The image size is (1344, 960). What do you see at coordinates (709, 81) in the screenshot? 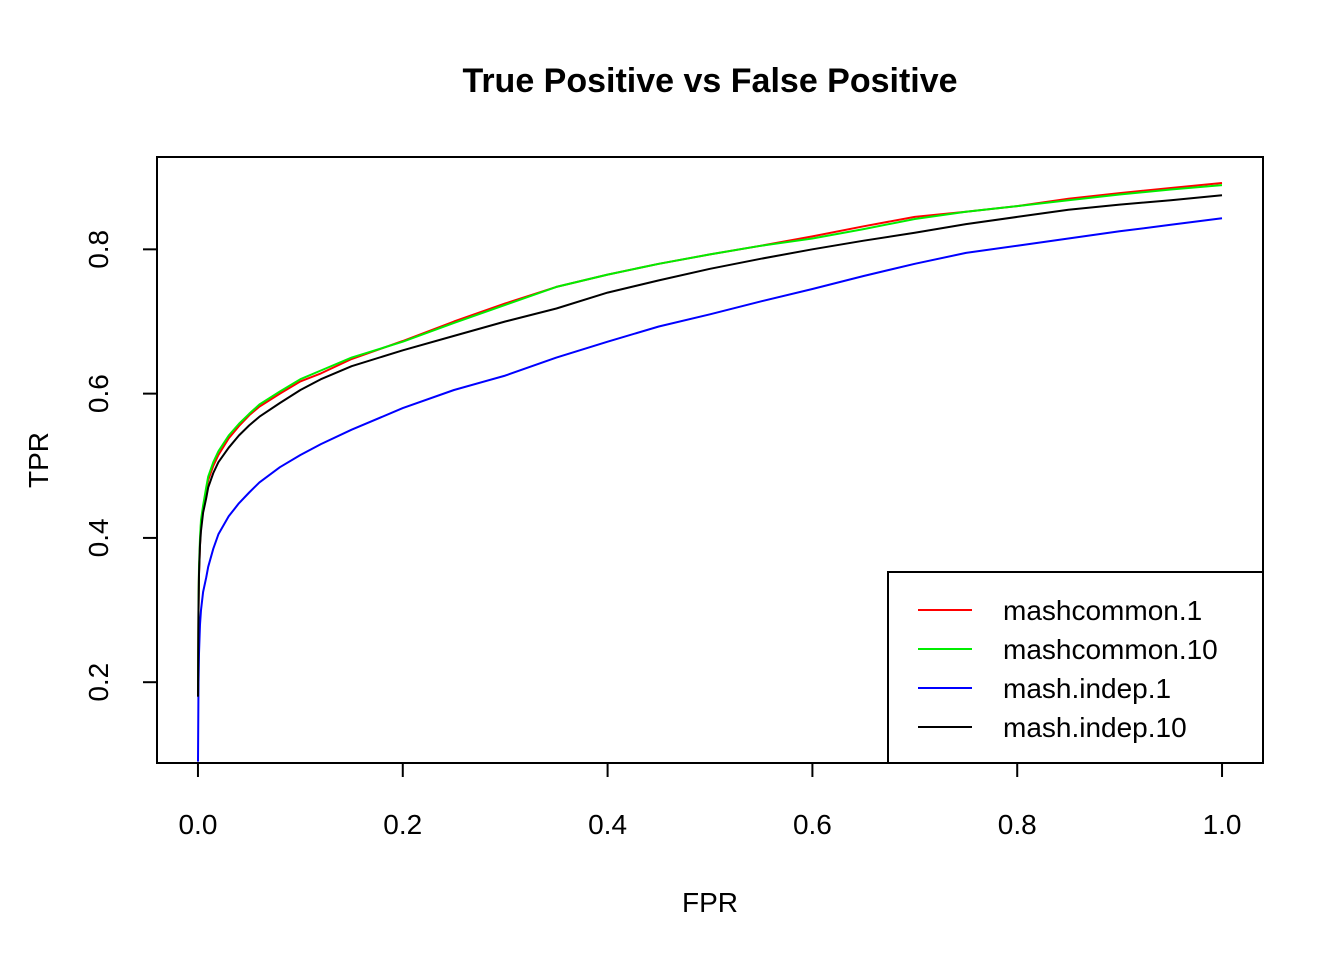
I see `chart-title: True Positive vs False Positive` at bounding box center [709, 81].